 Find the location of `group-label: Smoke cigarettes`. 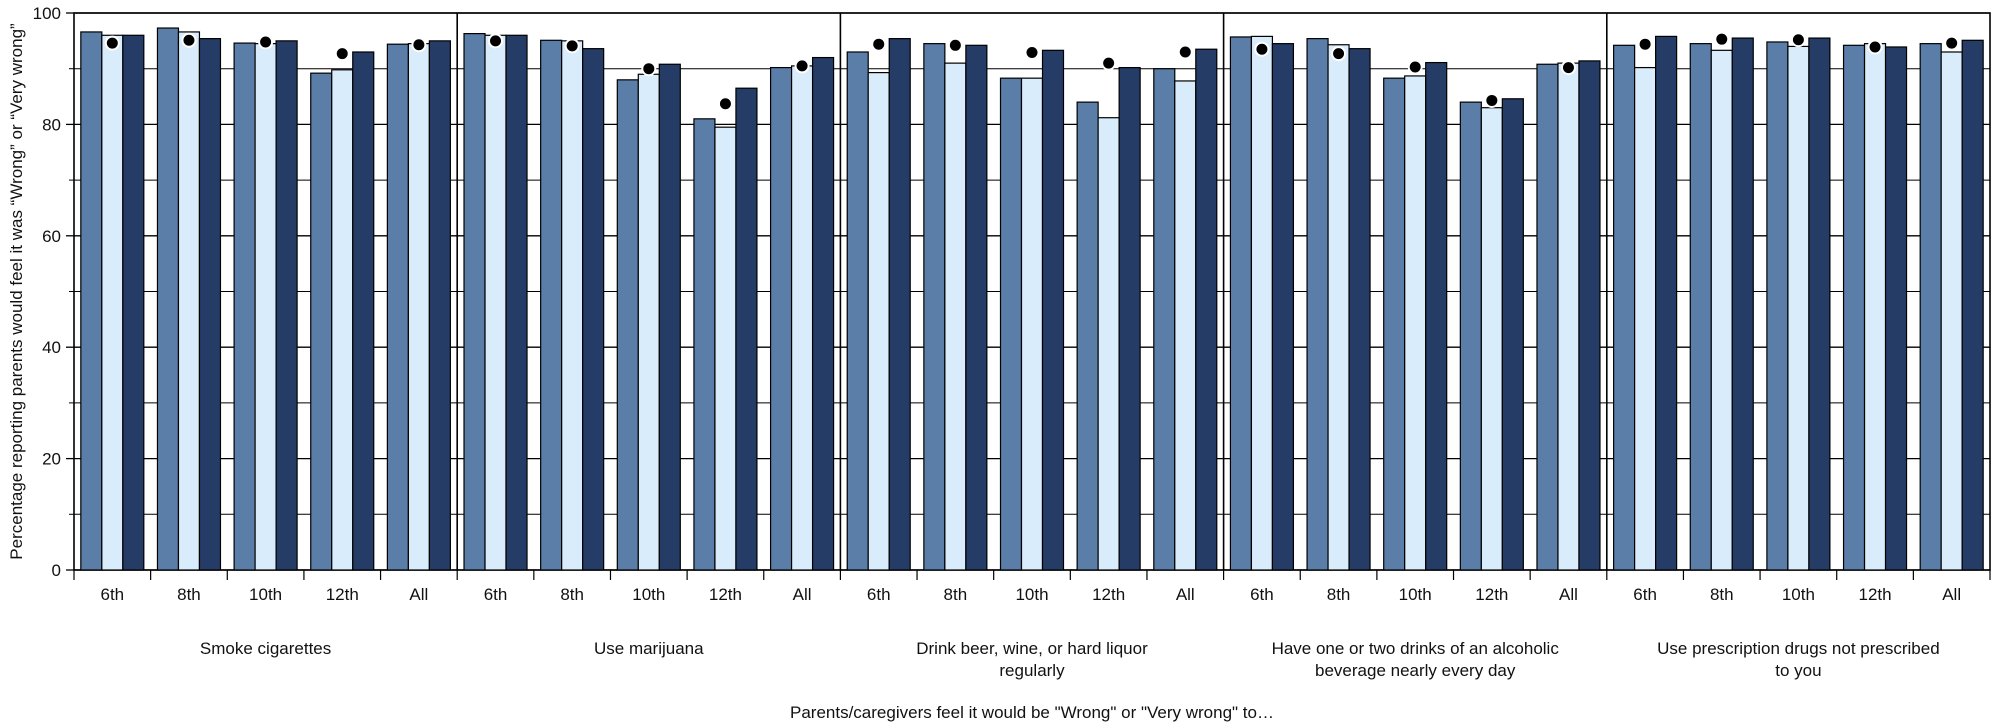

group-label: Smoke cigarettes is located at coordinates (265, 648).